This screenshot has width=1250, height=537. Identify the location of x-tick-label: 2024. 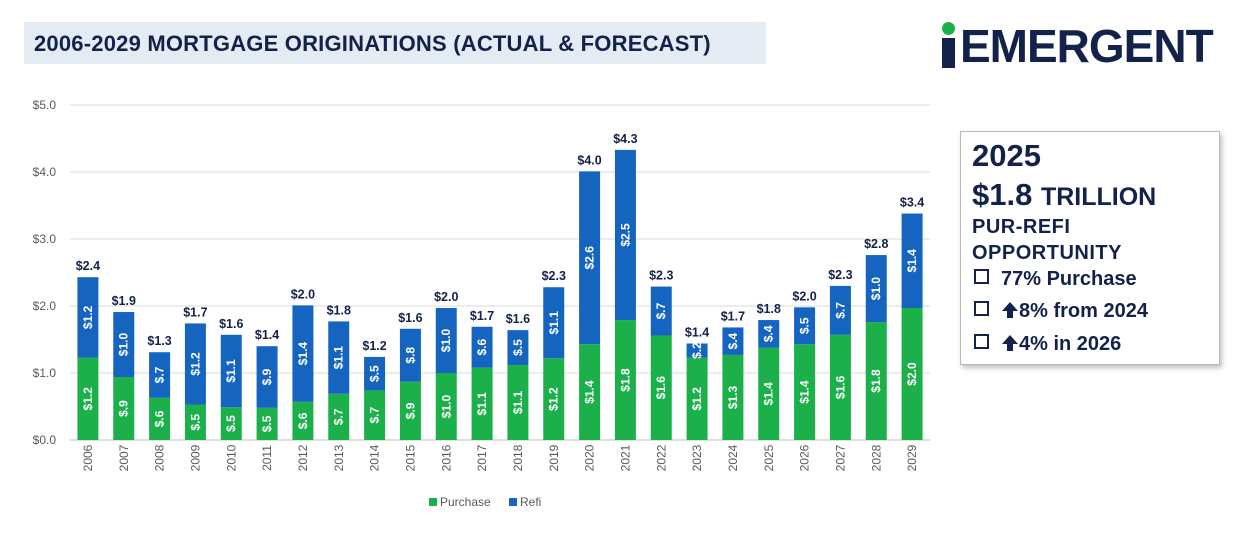
(733, 457).